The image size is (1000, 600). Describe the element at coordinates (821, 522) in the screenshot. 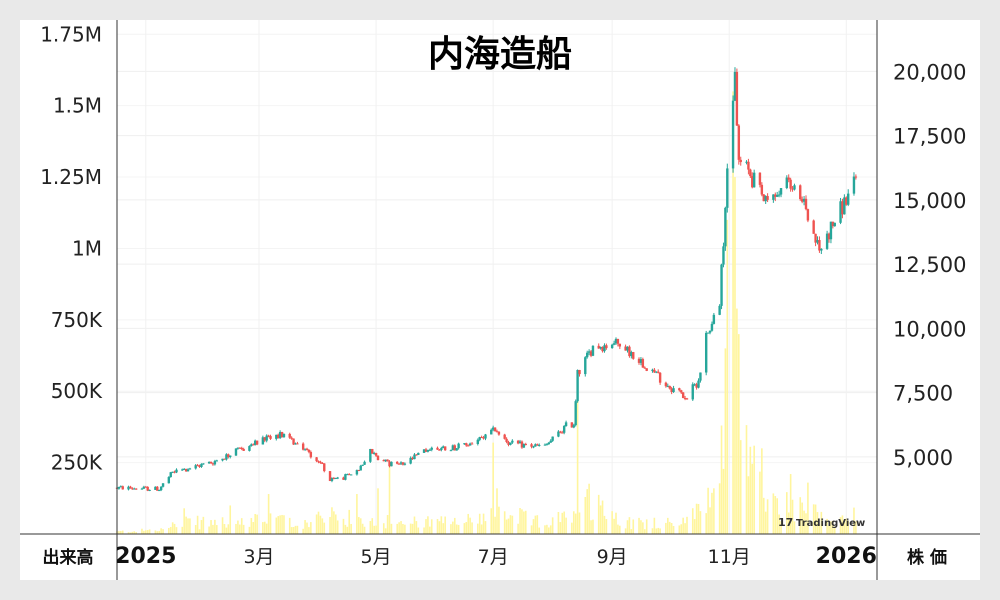

I see `tradingview-watermark: 17 TradingView` at that location.